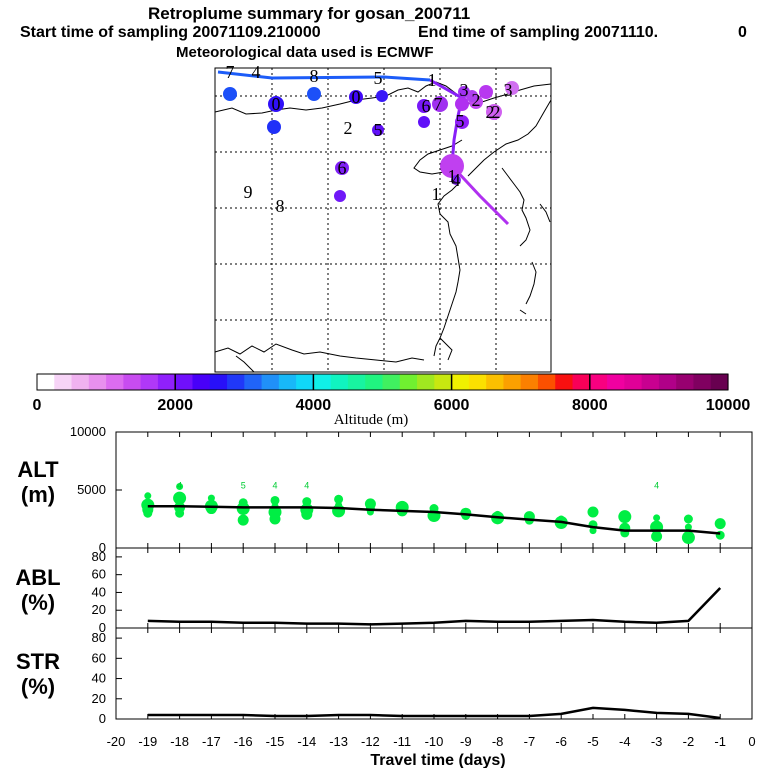  I want to click on x-tick: -7, so click(530, 741).